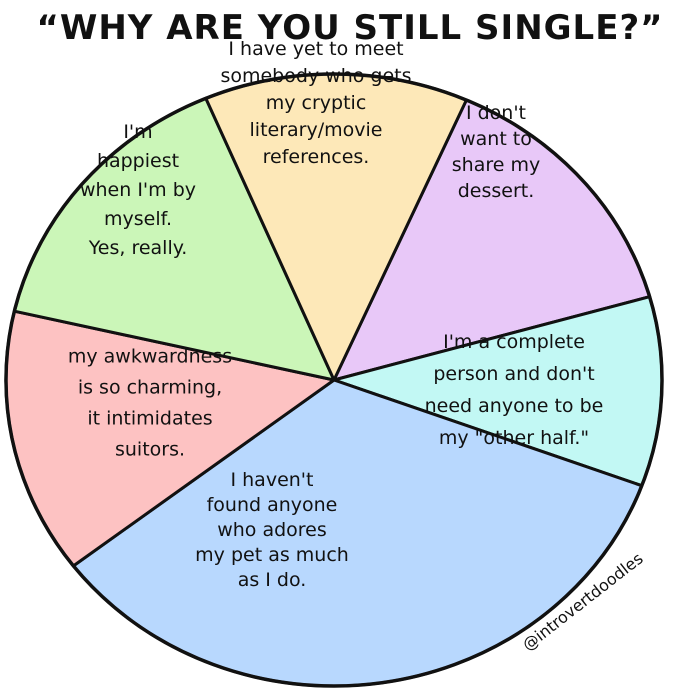 The width and height of the screenshot is (700, 700). I want to click on slice-label-line: somebody who gets, so click(315, 76).